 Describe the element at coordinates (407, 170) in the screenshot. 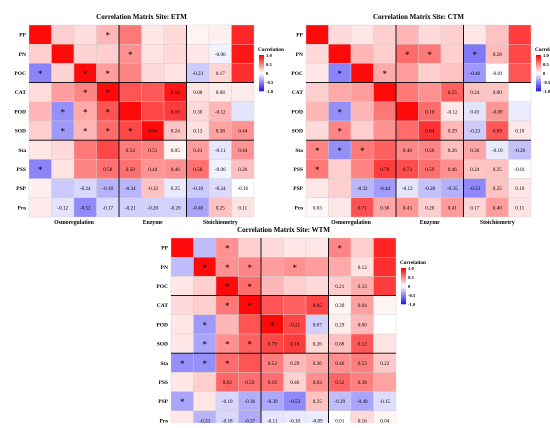

I see `cell-label: 0.73` at that location.